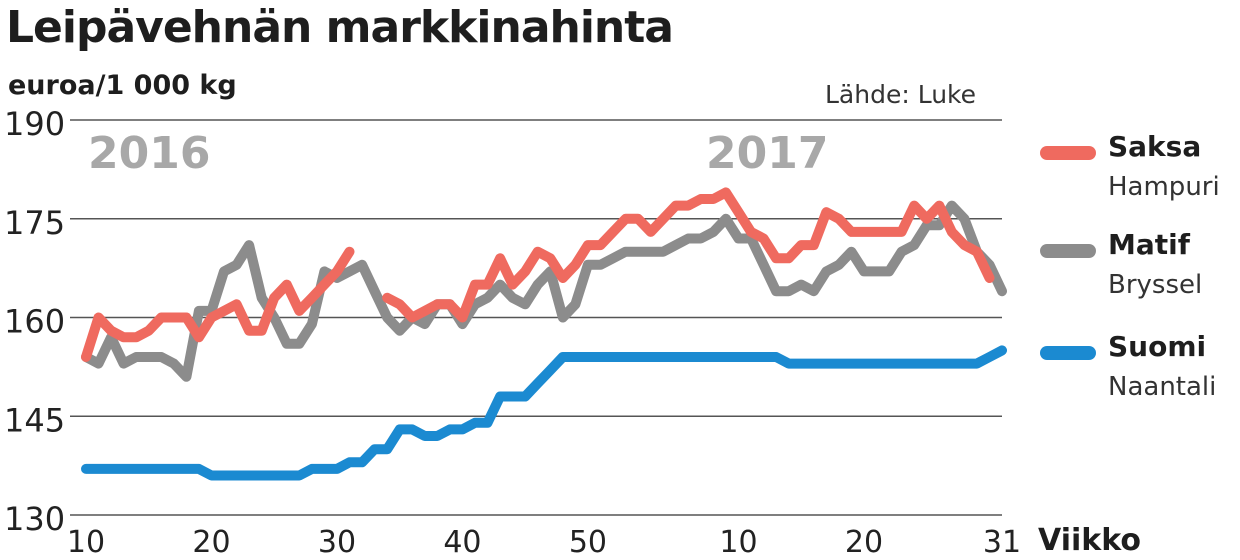  What do you see at coordinates (337, 542) in the screenshot?
I see `x-tick-label-2: 30` at bounding box center [337, 542].